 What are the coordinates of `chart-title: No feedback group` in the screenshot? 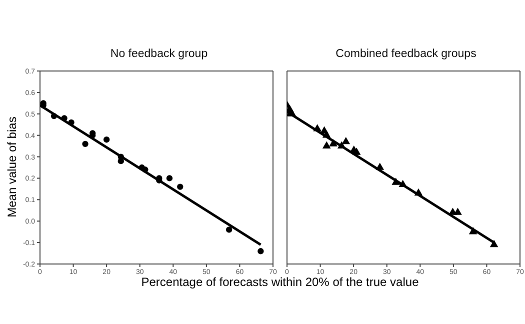 It's located at (159, 55).